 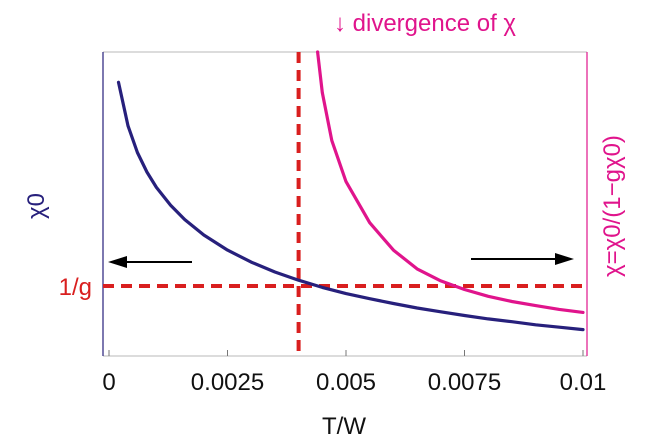 What do you see at coordinates (522, 259) in the screenshot?
I see `right-axis-arrow` at bounding box center [522, 259].